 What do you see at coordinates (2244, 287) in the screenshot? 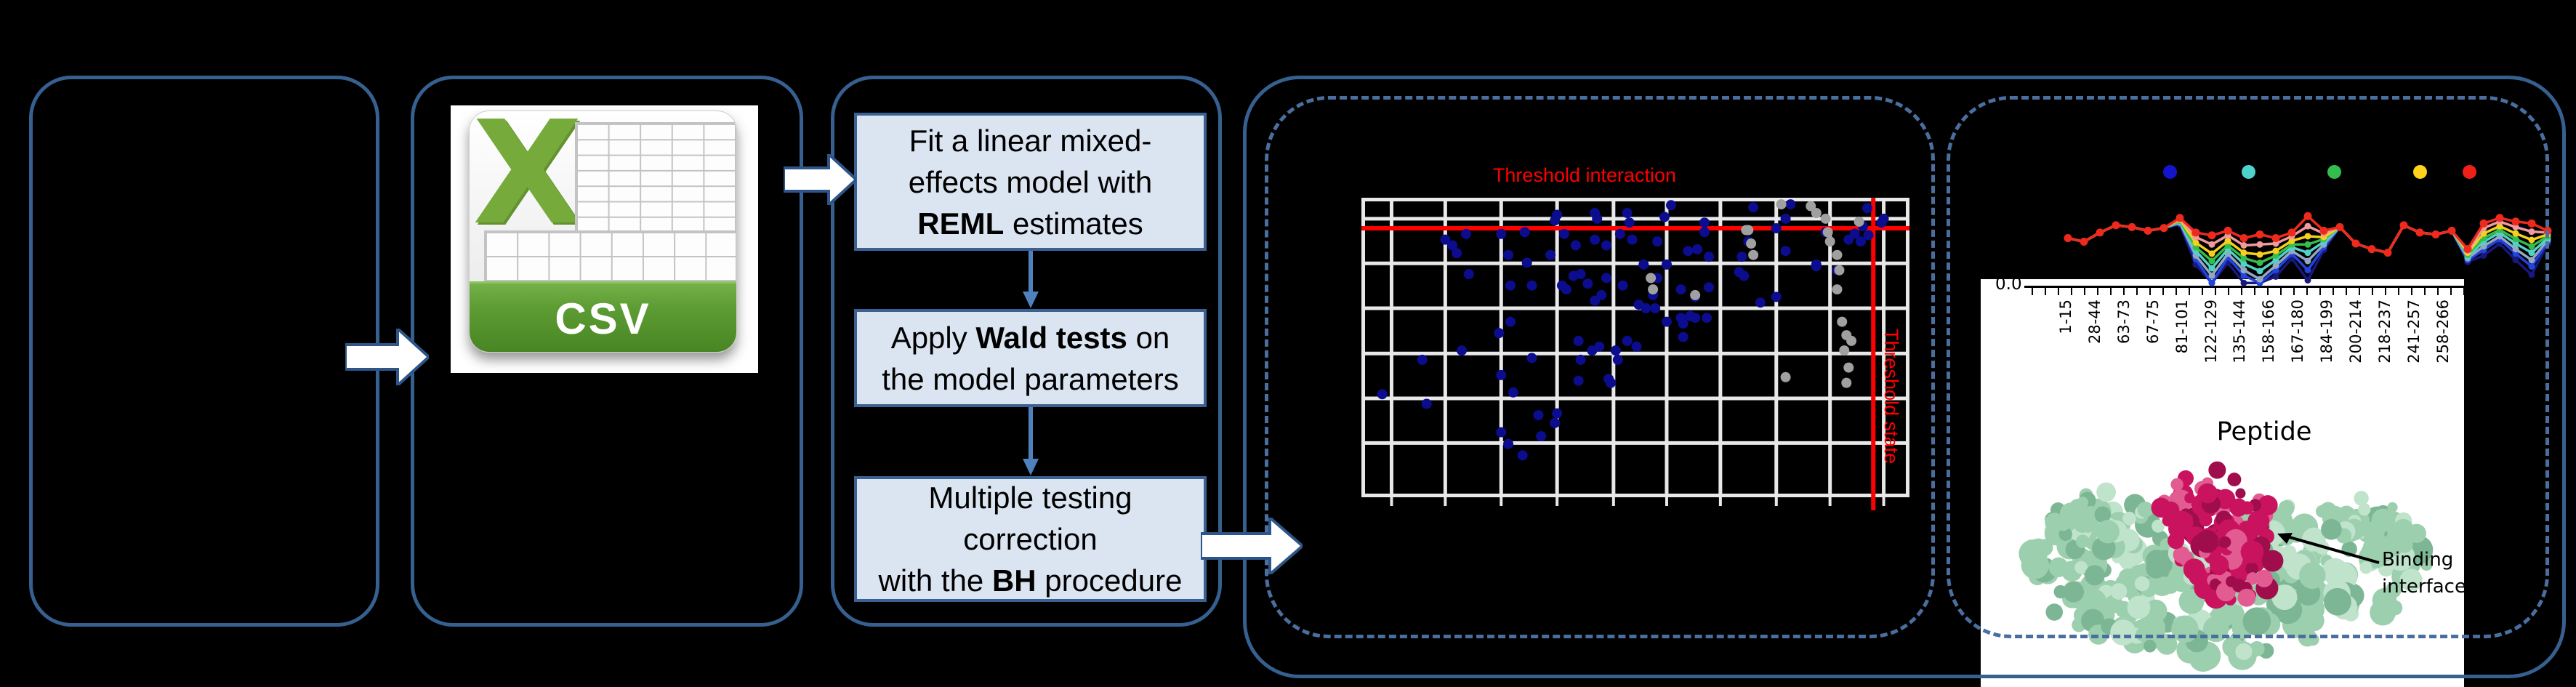
I see `peptide-x-axis` at bounding box center [2244, 287].